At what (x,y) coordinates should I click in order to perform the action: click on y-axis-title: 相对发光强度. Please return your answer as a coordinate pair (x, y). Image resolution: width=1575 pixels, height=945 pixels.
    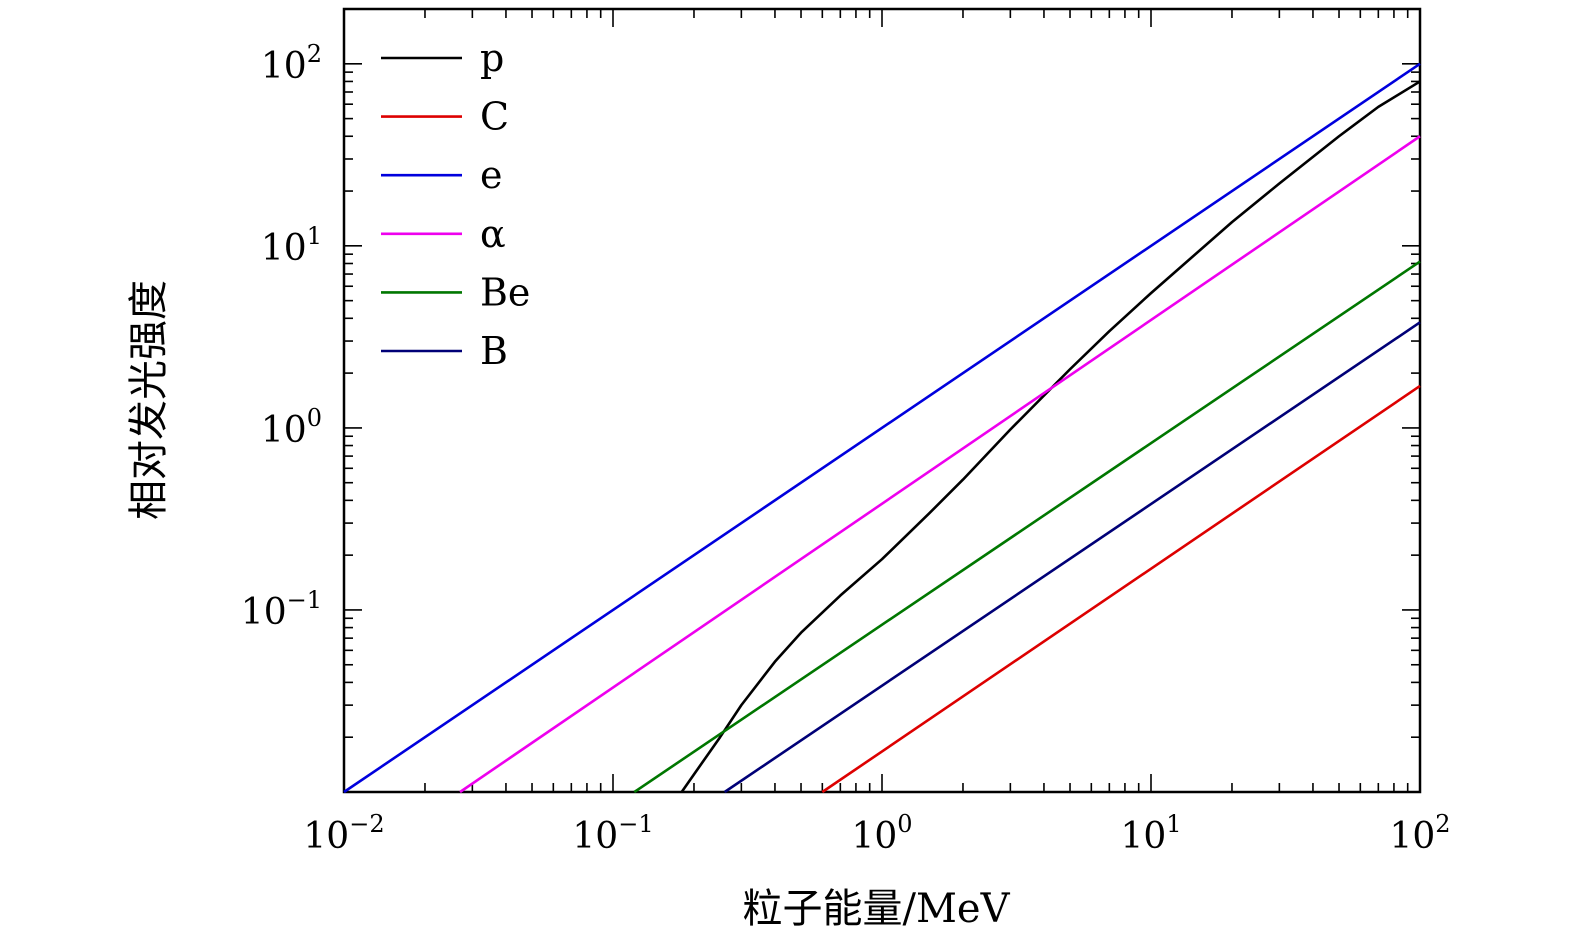
    Looking at the image, I should click on (149, 400).